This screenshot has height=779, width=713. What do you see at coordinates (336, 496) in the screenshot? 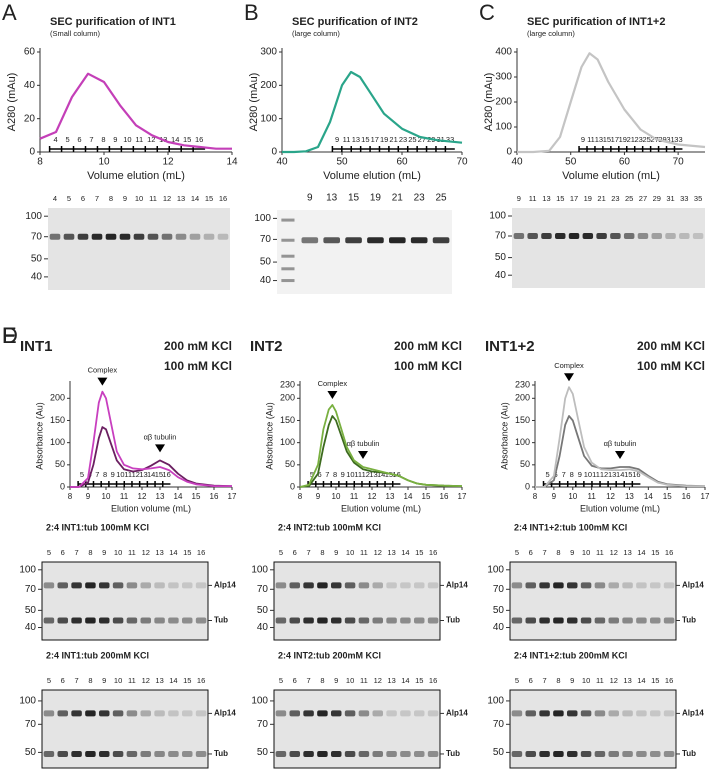
I see `x-tick-label: 10` at bounding box center [336, 496].